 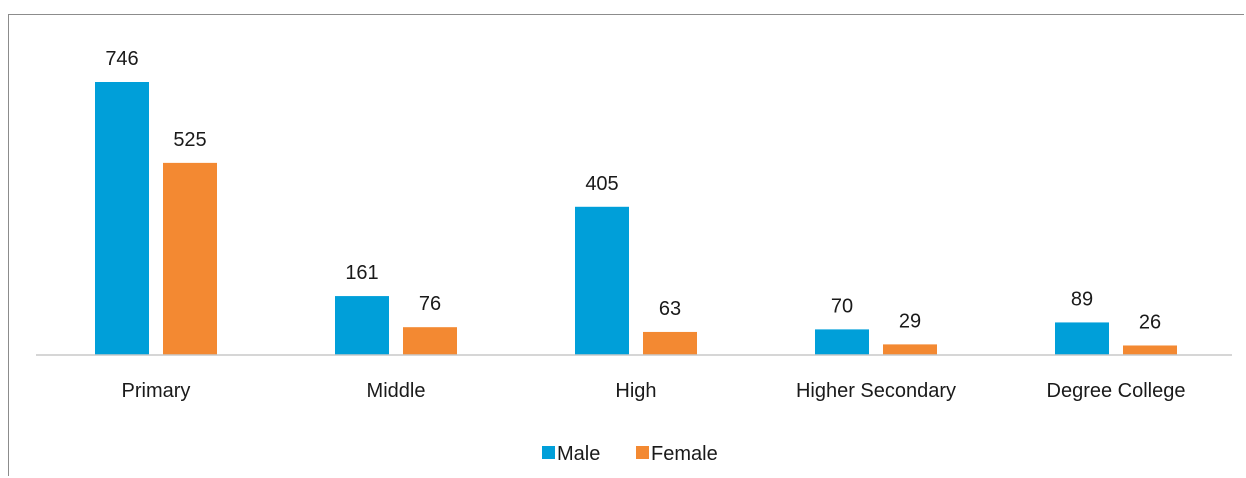 I want to click on legend: Male Female, so click(x=630, y=454).